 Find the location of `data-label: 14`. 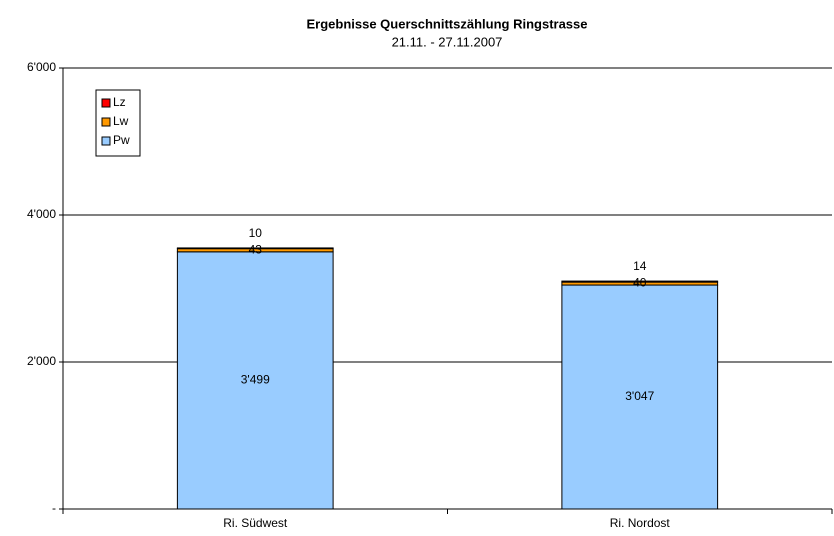

data-label: 14 is located at coordinates (640, 266).